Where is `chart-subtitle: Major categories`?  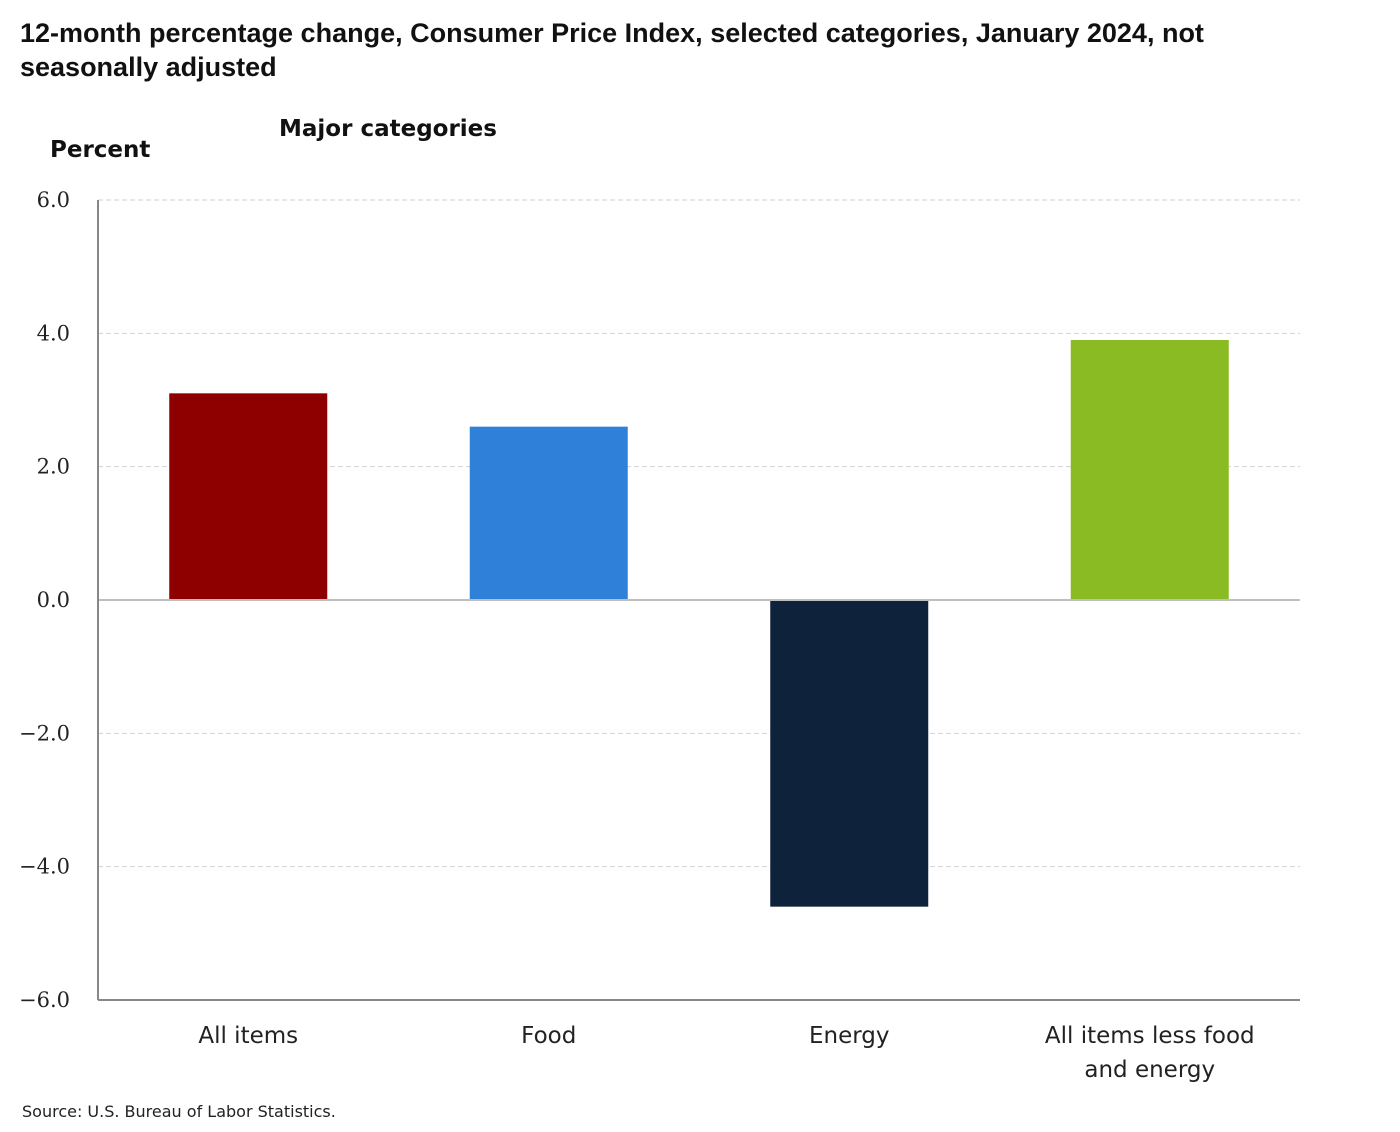
chart-subtitle: Major categories is located at coordinates (388, 129).